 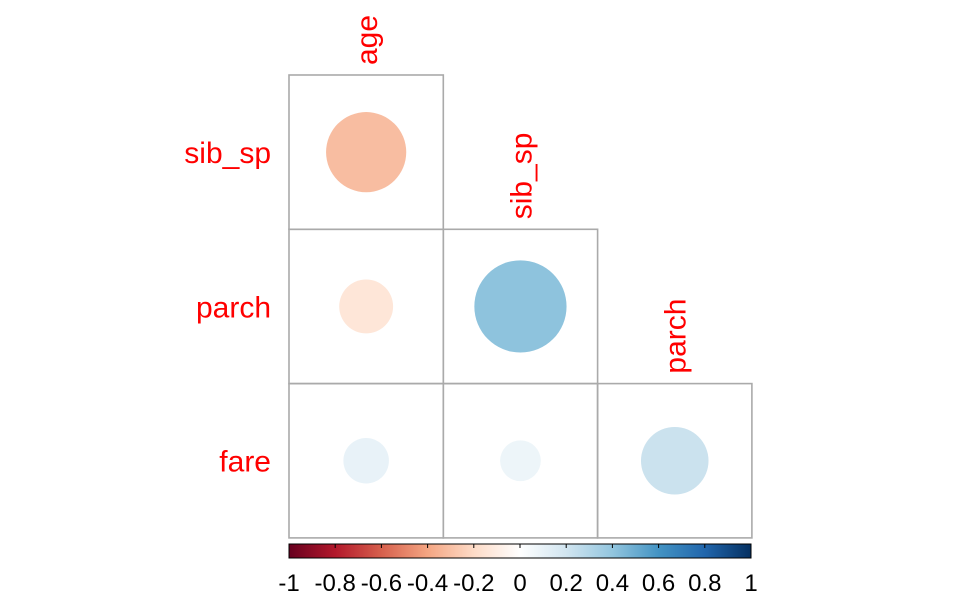 I want to click on colorbar-tick-label: -0.8, so click(x=335, y=583).